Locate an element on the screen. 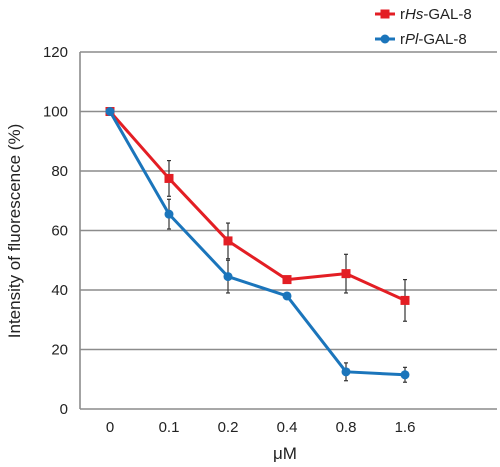 The image size is (500, 467). x-tick-label: 0.4 is located at coordinates (287, 427).